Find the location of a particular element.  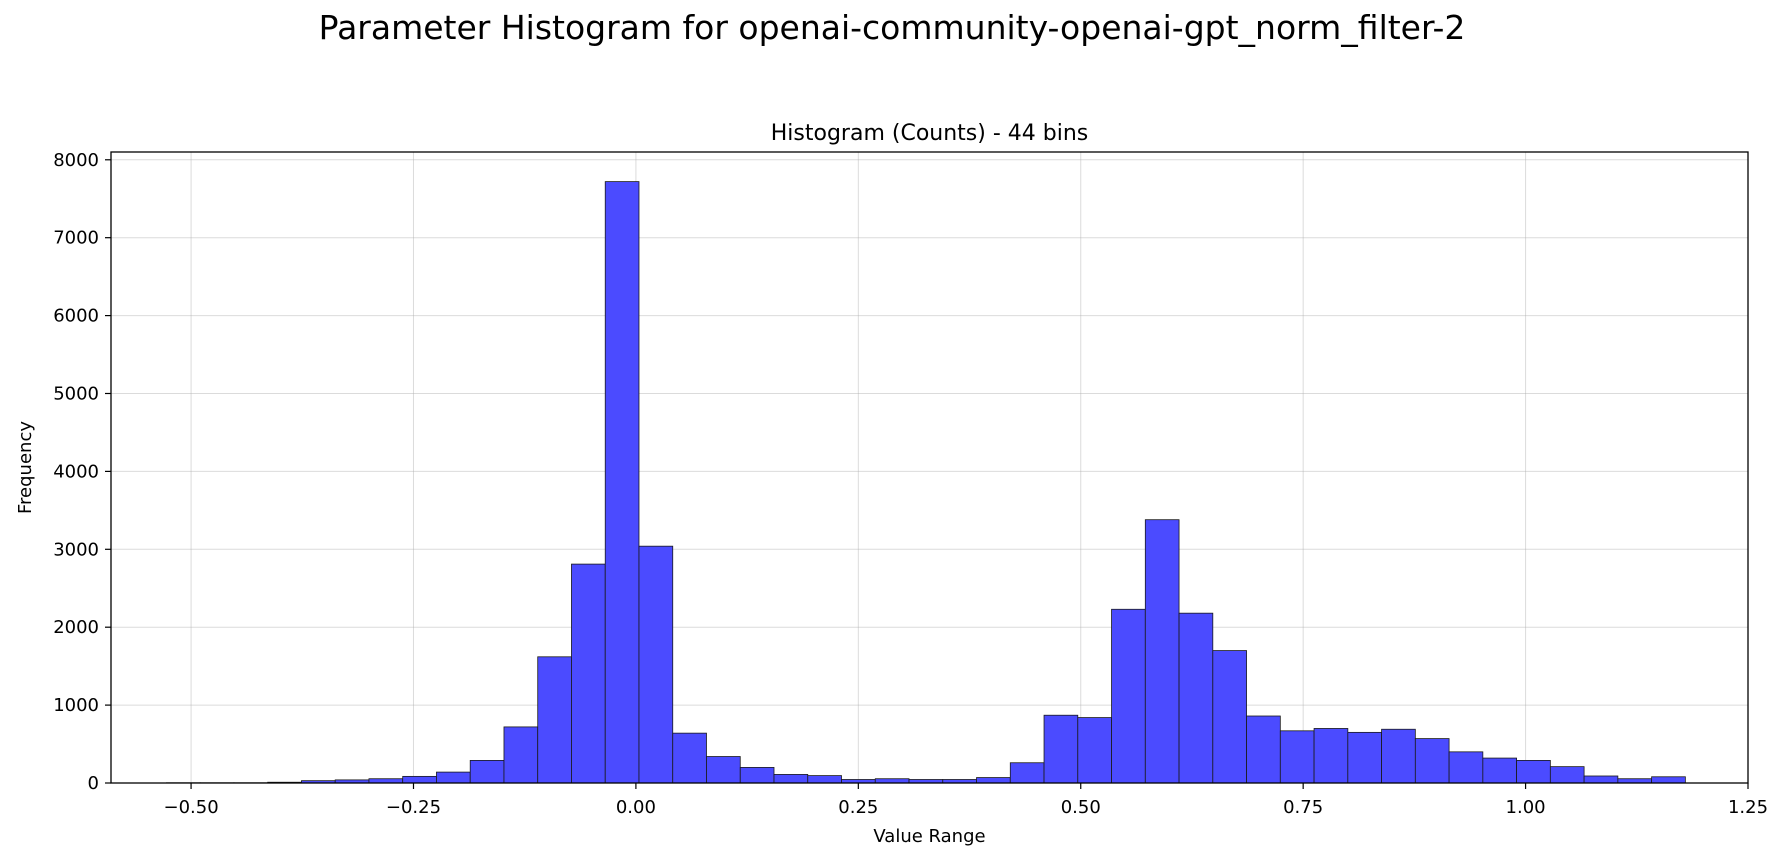

x-tick-label: 1.25 is located at coordinates (1748, 807).